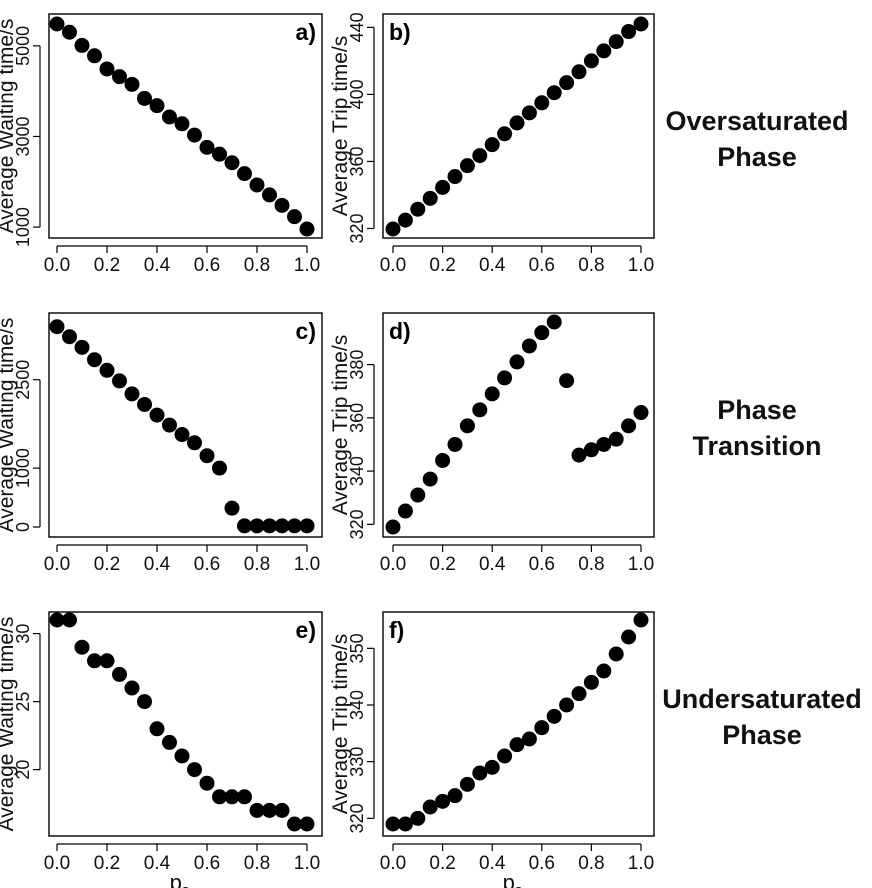  I want to click on plot-frame-c, so click(185, 425).